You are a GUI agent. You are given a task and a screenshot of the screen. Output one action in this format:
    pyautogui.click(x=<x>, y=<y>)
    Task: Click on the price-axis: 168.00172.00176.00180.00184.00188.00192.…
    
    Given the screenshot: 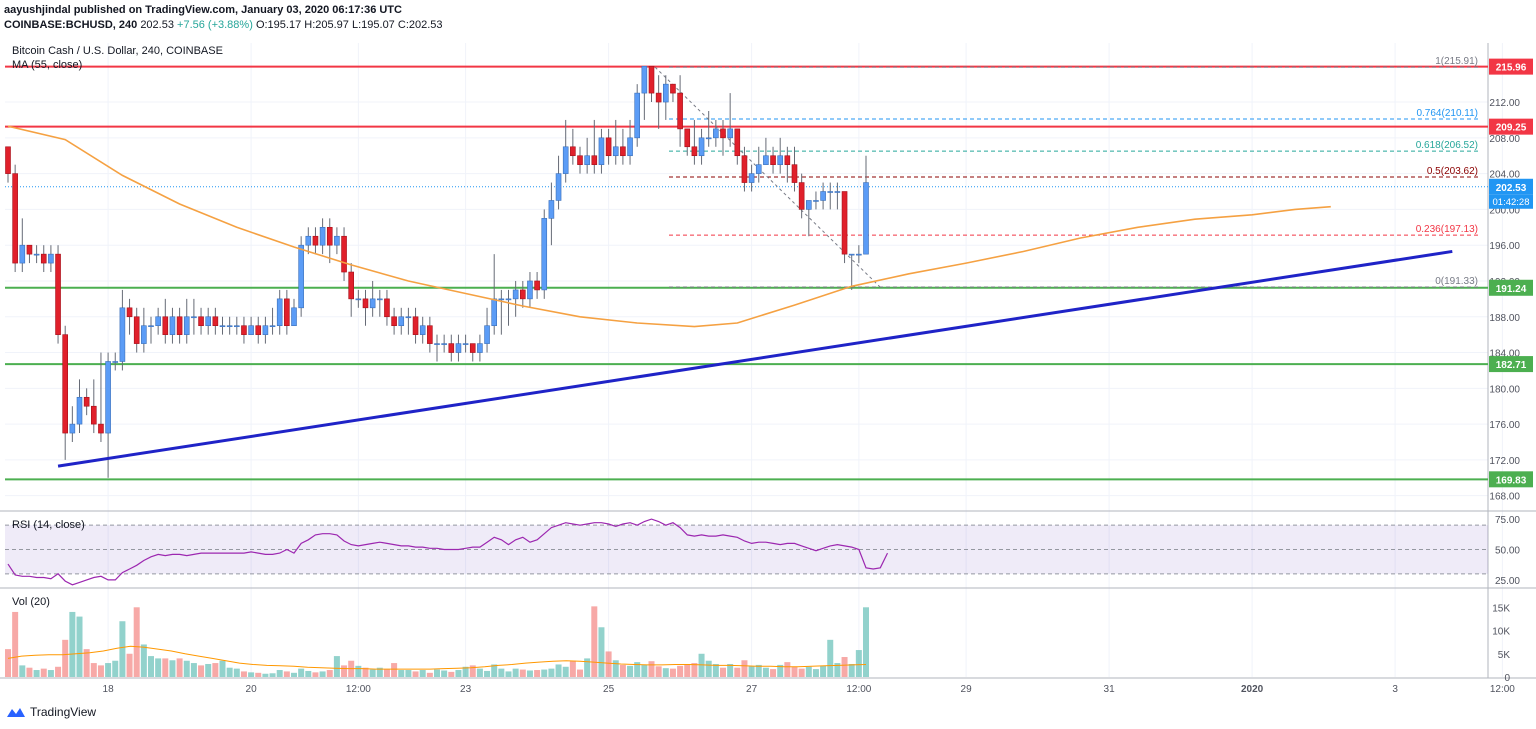 What is the action you would take?
    pyautogui.click(x=1511, y=371)
    